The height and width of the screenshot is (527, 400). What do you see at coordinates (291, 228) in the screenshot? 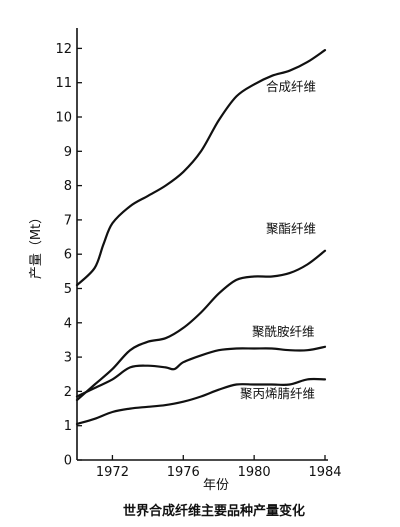
I see `series-label: 聚酯纤维` at bounding box center [291, 228].